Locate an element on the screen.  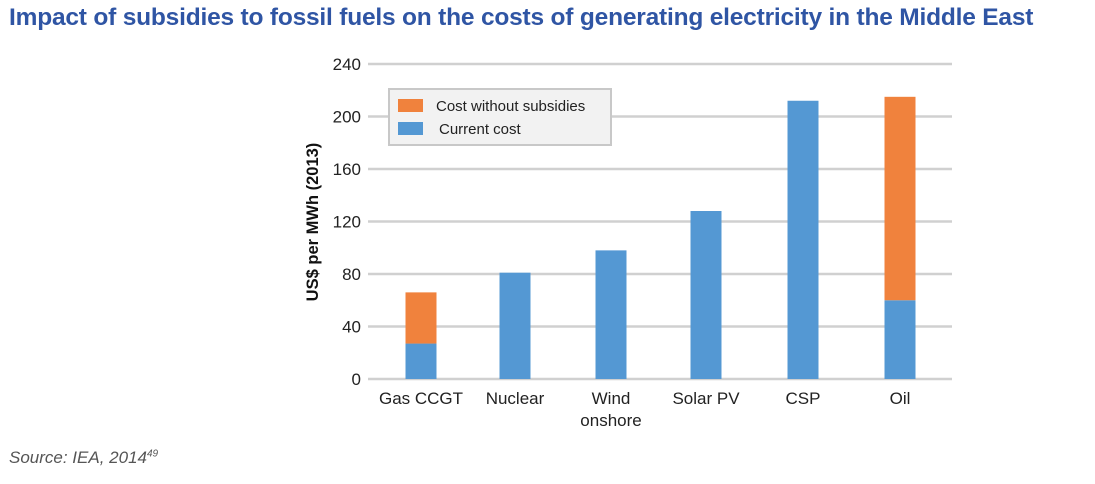
y-tick-label: 0 is located at coordinates (356, 379).